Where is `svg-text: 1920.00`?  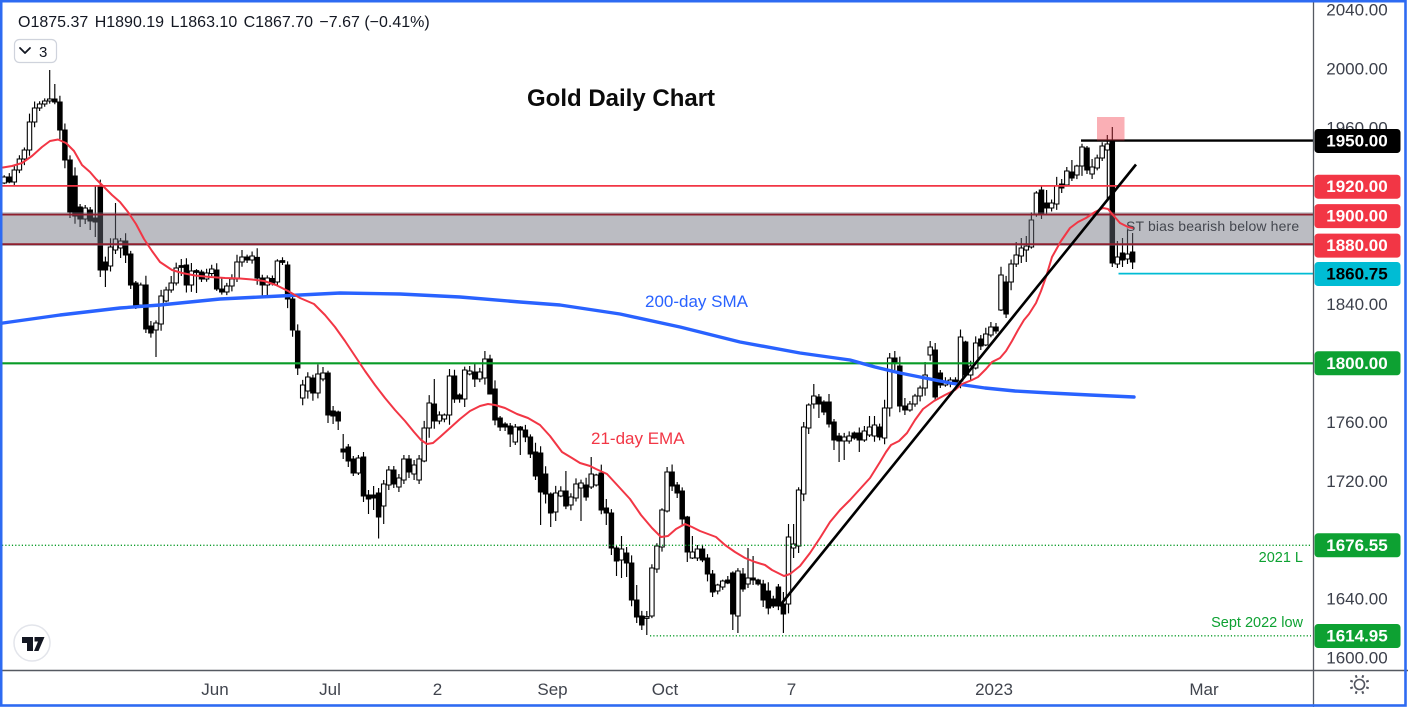 svg-text: 1920.00 is located at coordinates (1356, 186).